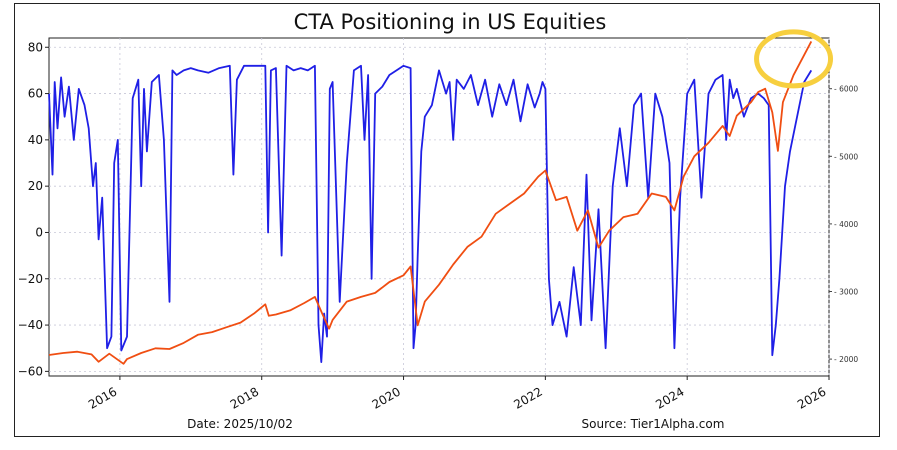 This screenshot has height=450, width=897. What do you see at coordinates (794, 59) in the screenshot?
I see `highlight-circle` at bounding box center [794, 59].